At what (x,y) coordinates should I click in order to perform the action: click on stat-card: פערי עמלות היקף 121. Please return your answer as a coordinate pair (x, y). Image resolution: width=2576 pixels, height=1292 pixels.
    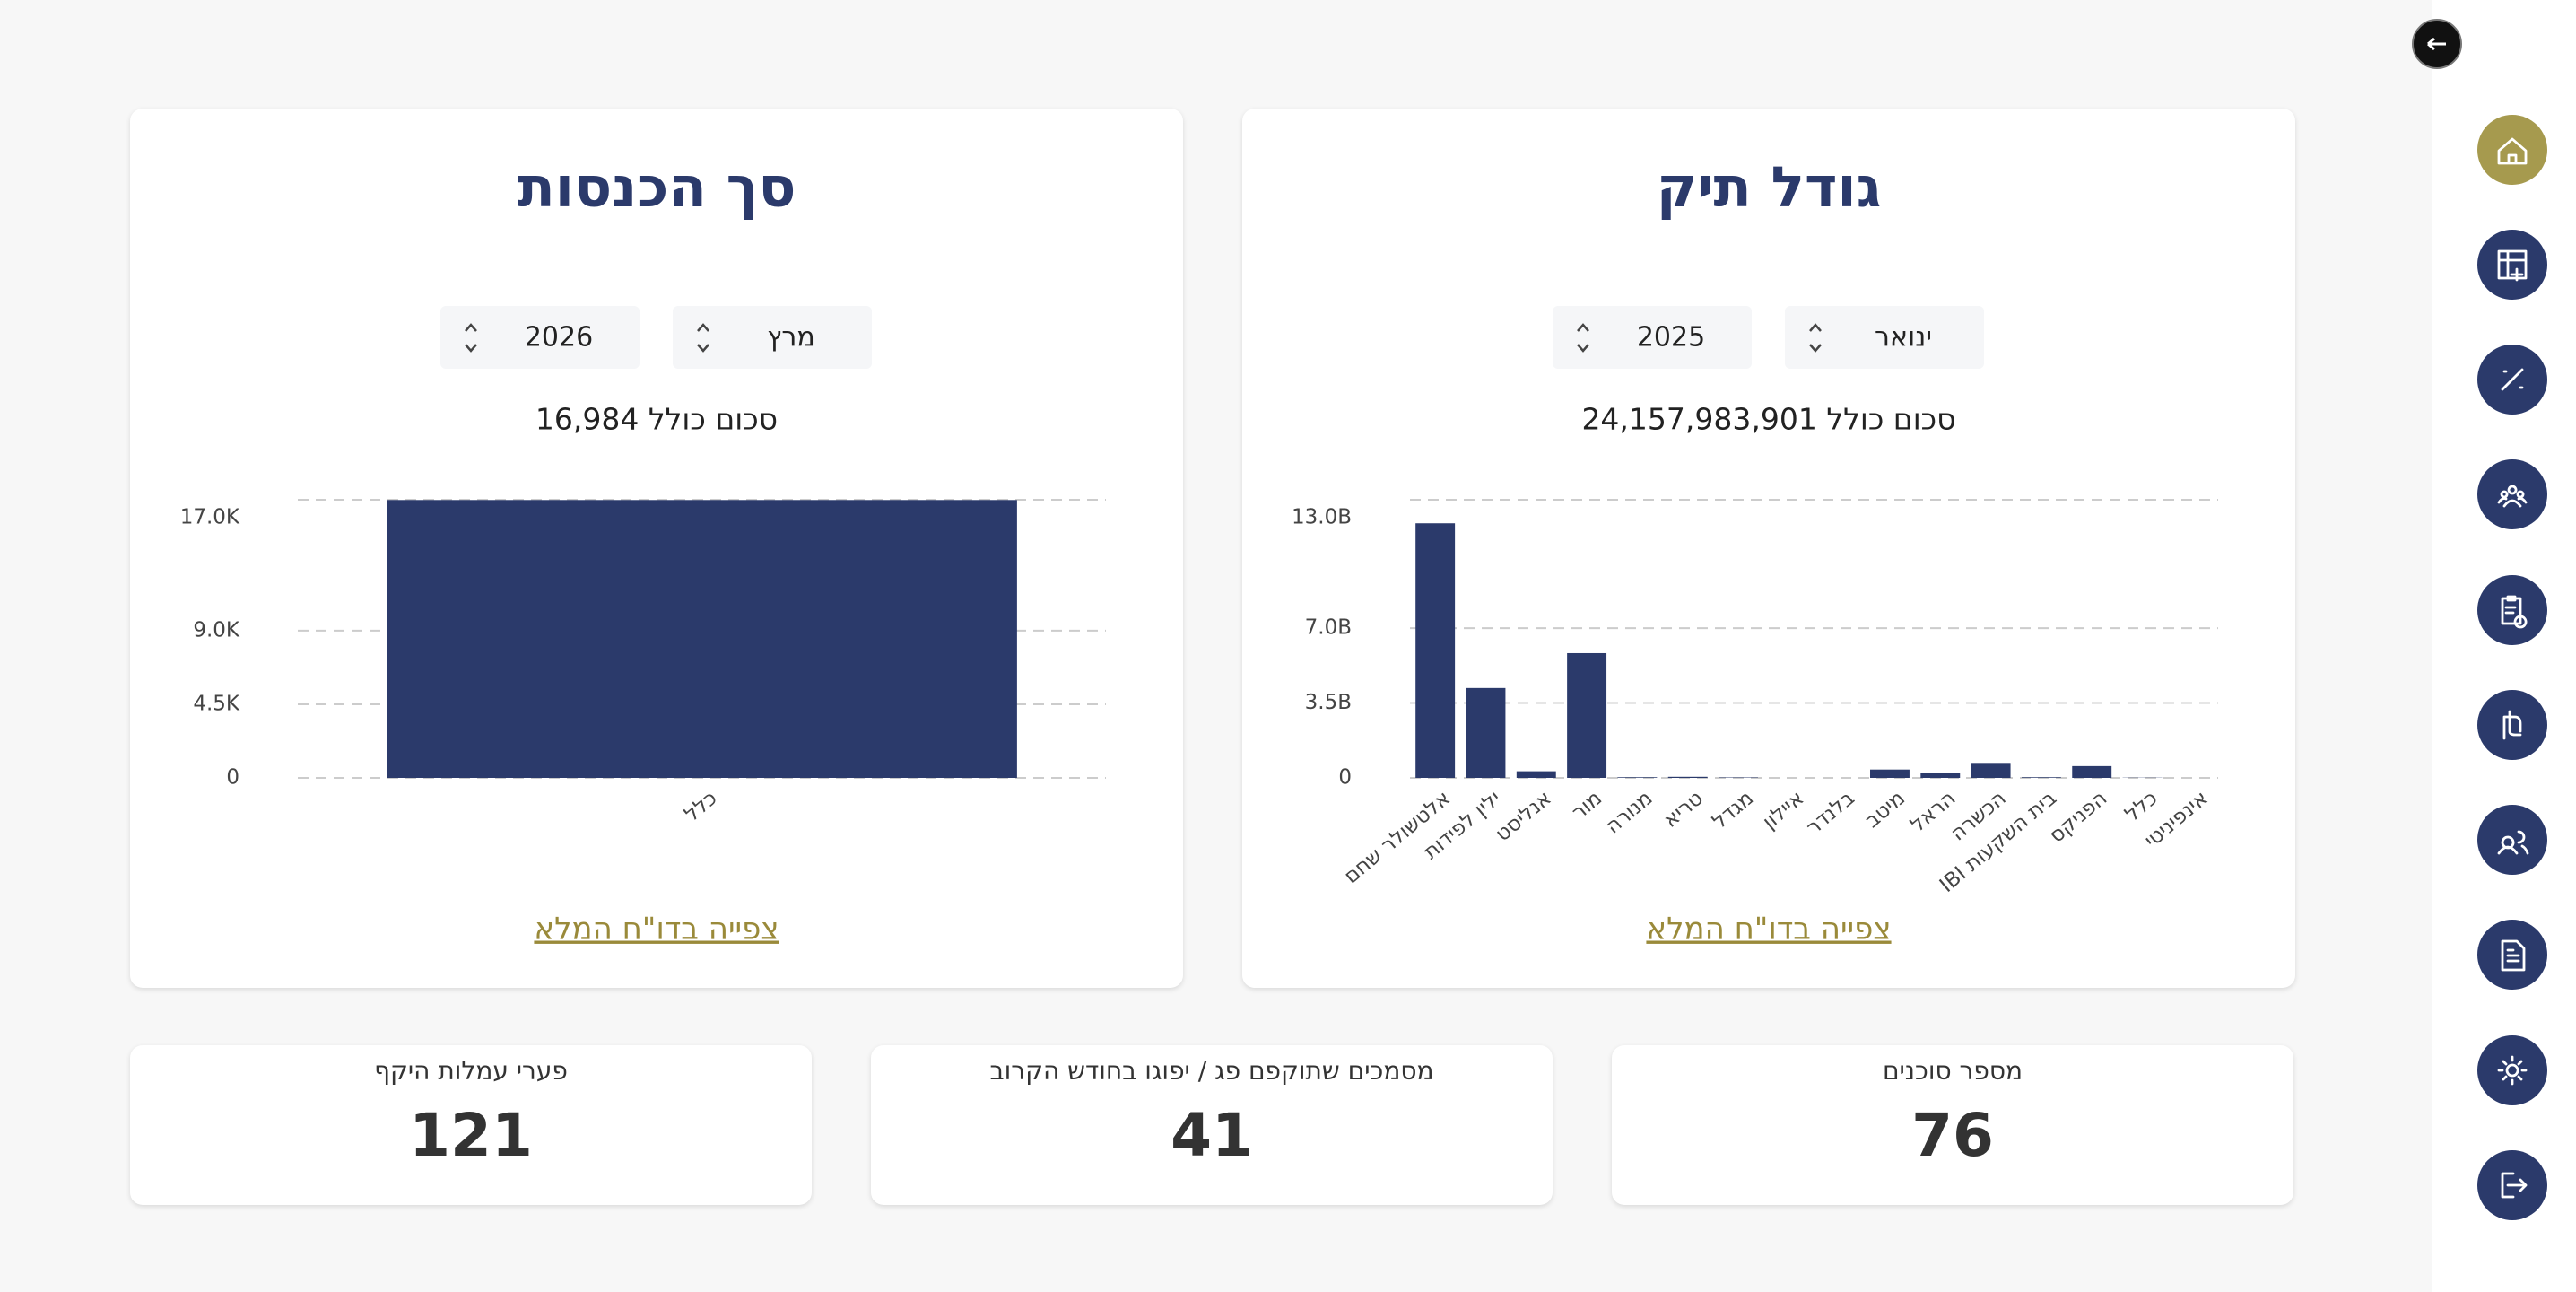
    Looking at the image, I should click on (471, 1125).